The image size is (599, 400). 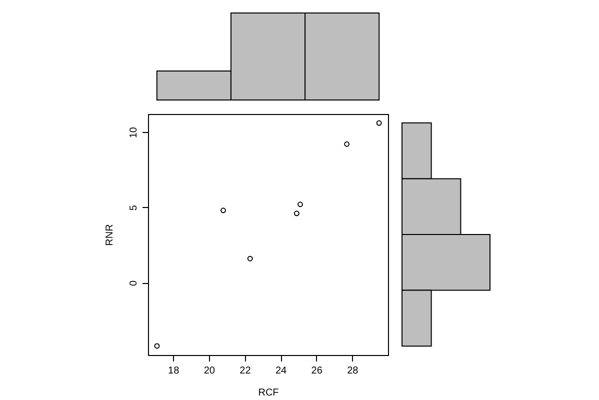 What do you see at coordinates (134, 132) in the screenshot?
I see `y-tick-label: 10` at bounding box center [134, 132].